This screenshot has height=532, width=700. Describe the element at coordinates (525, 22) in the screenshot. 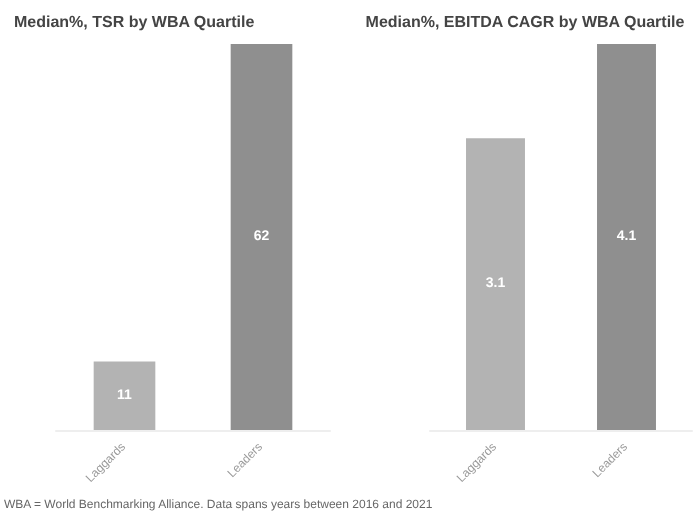

I see `chart-title: Median%, EBITDA CAGR by WBA Quartile` at that location.